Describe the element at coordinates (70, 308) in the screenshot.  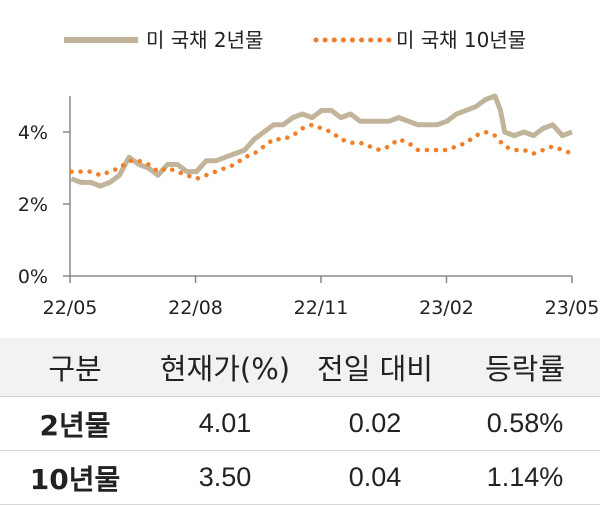
I see `x-tick-label: 22/05` at that location.